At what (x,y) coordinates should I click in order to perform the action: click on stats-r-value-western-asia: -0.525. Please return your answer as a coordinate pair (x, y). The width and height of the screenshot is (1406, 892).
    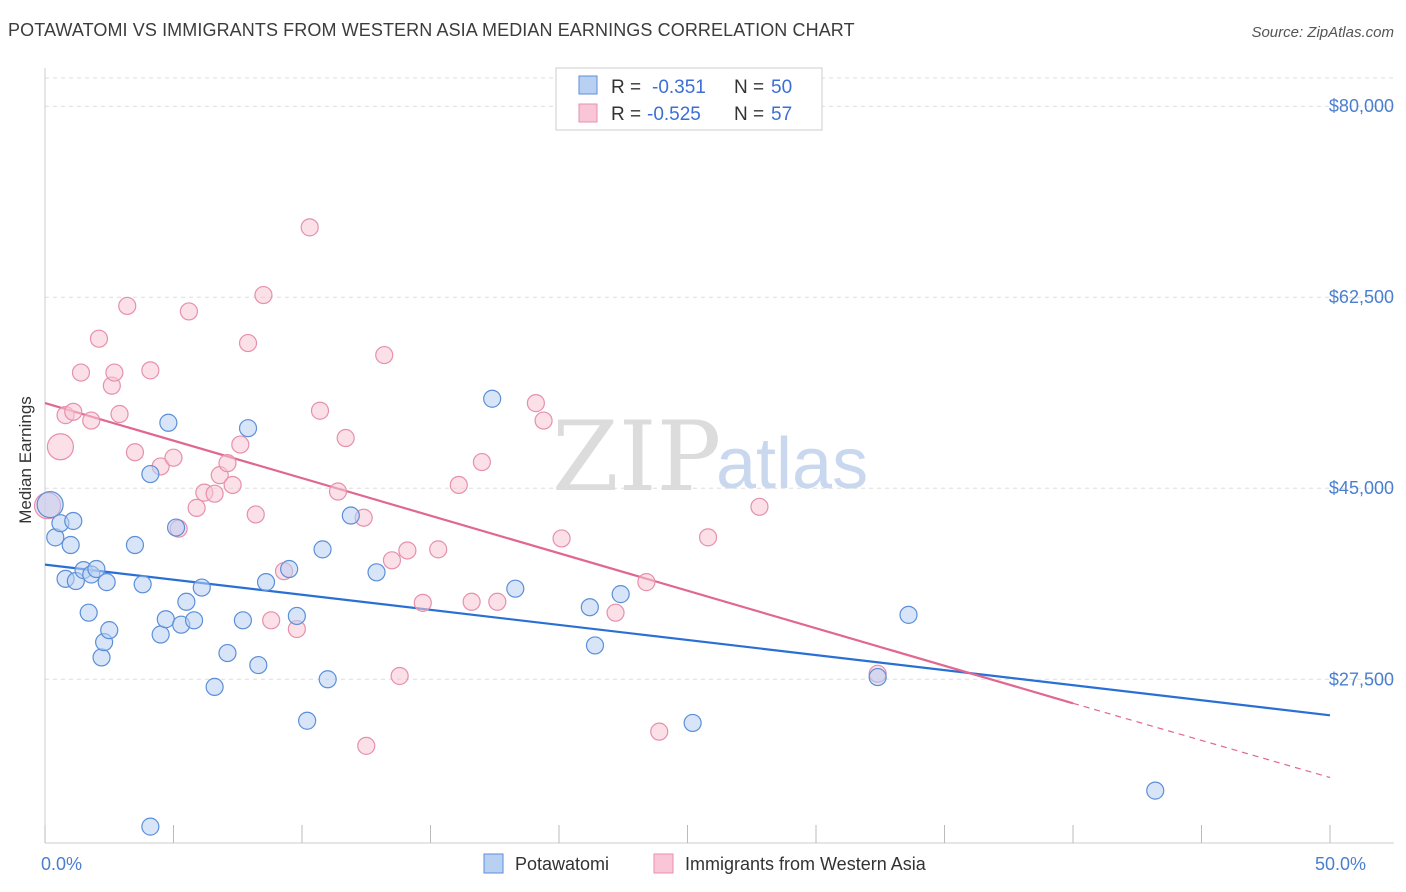
    Looking at the image, I should click on (674, 114).